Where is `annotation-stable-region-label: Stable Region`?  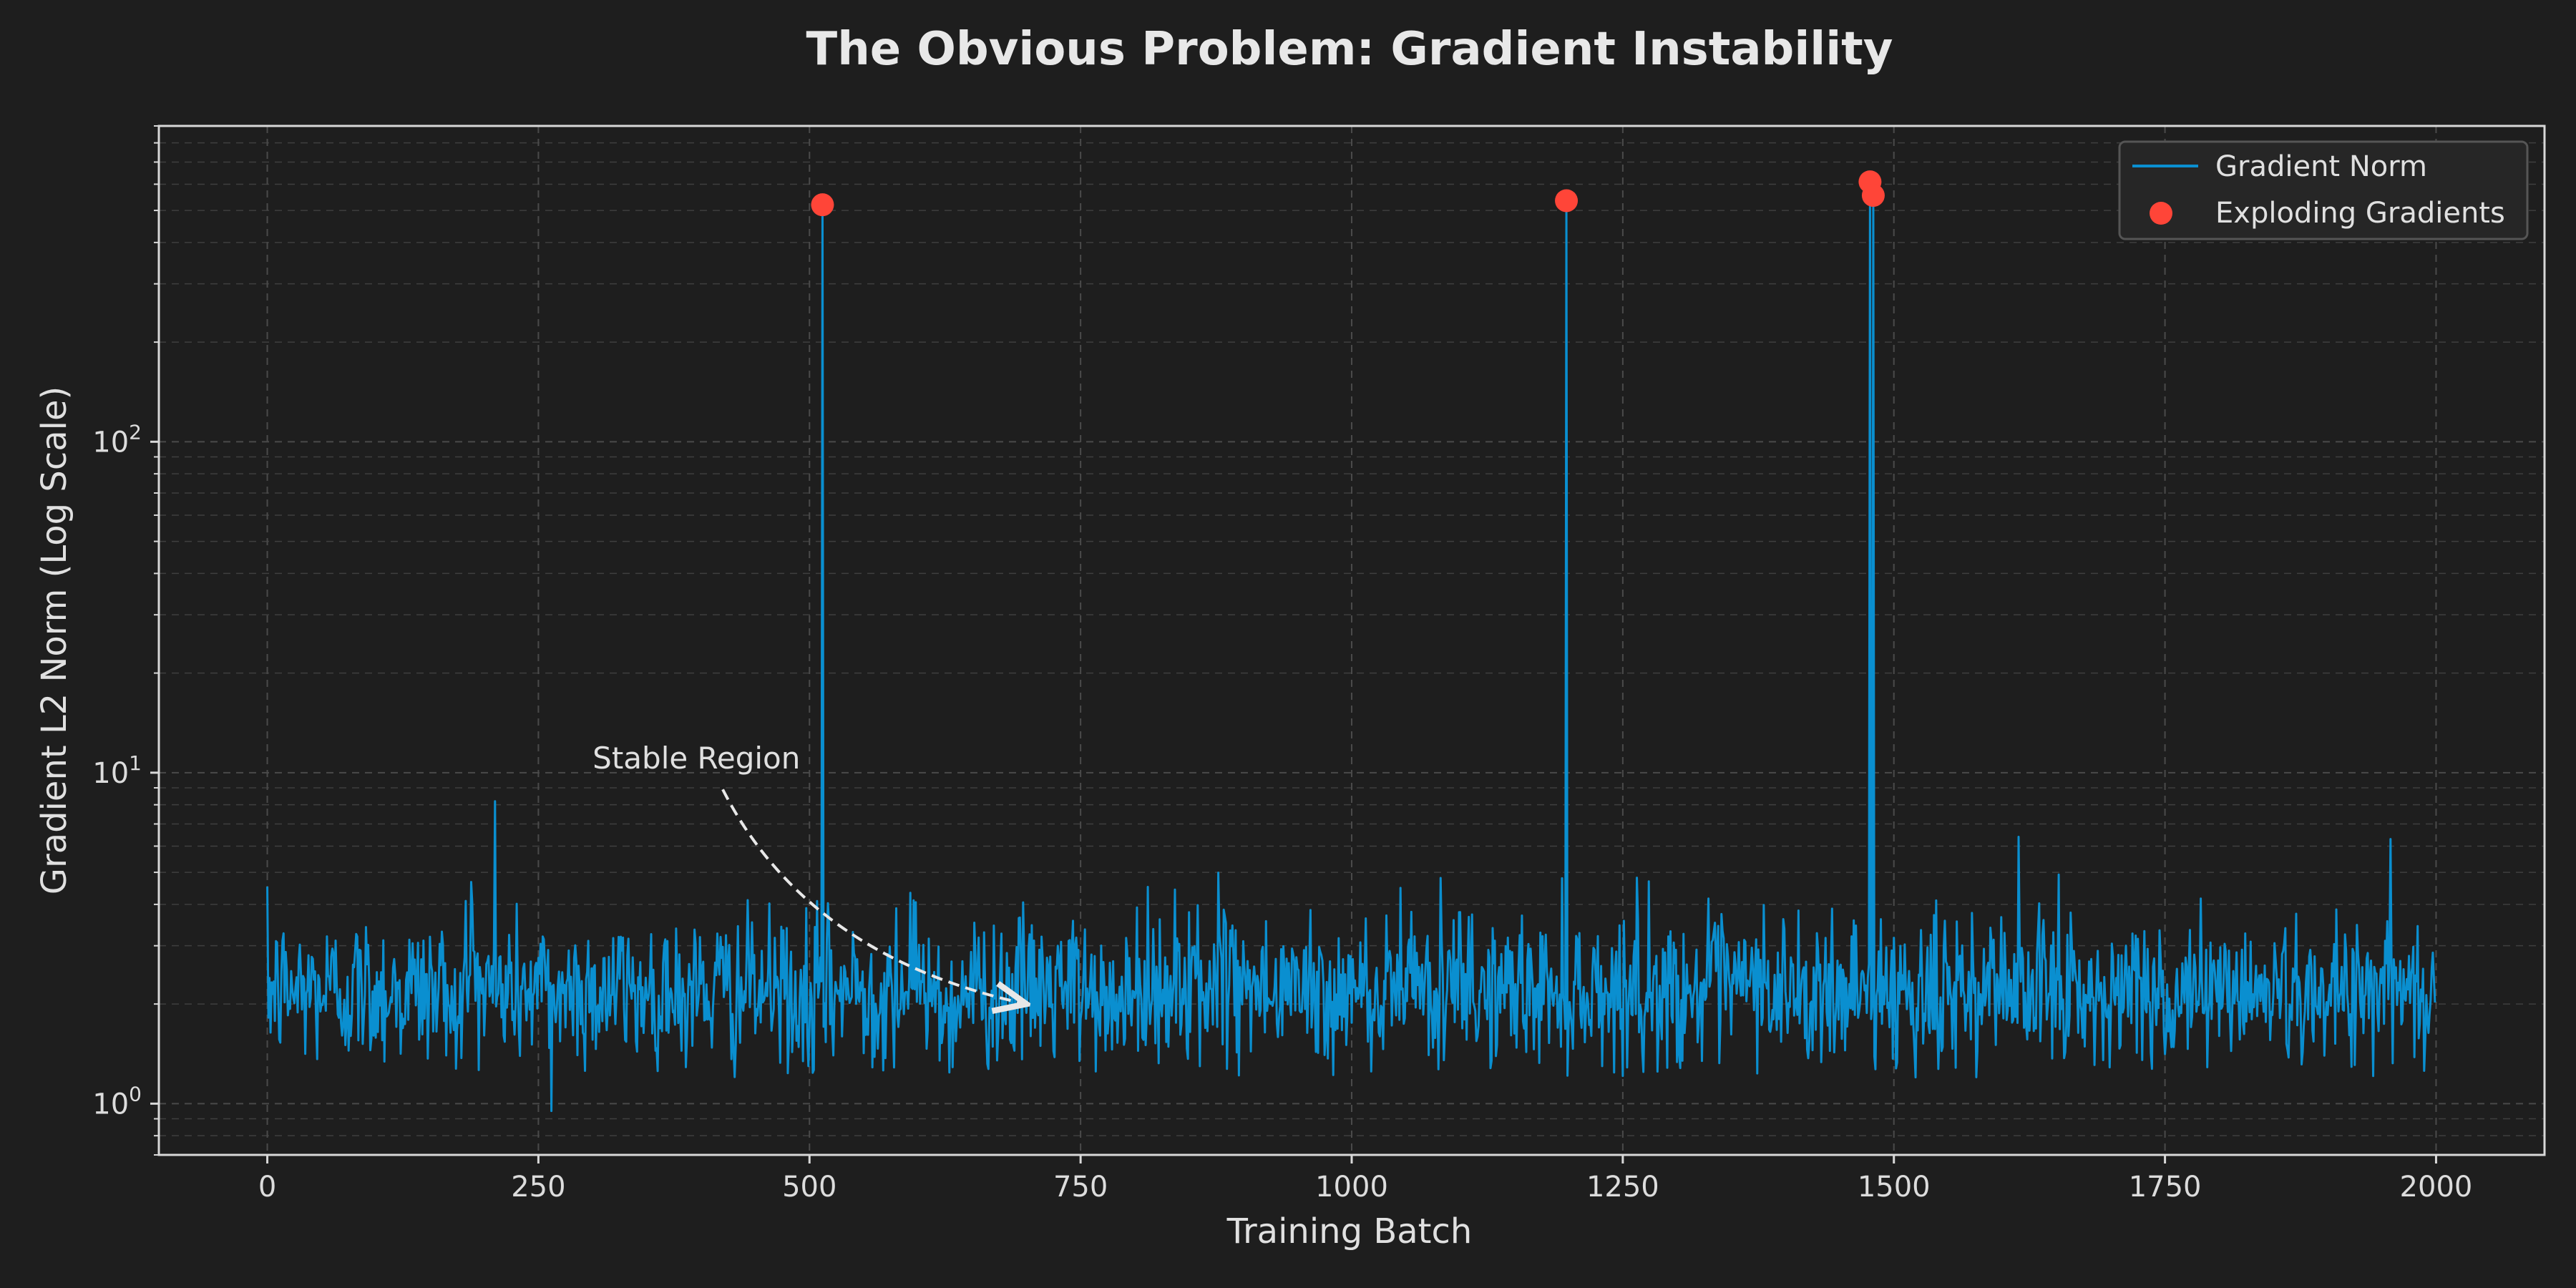 annotation-stable-region-label: Stable Region is located at coordinates (696, 758).